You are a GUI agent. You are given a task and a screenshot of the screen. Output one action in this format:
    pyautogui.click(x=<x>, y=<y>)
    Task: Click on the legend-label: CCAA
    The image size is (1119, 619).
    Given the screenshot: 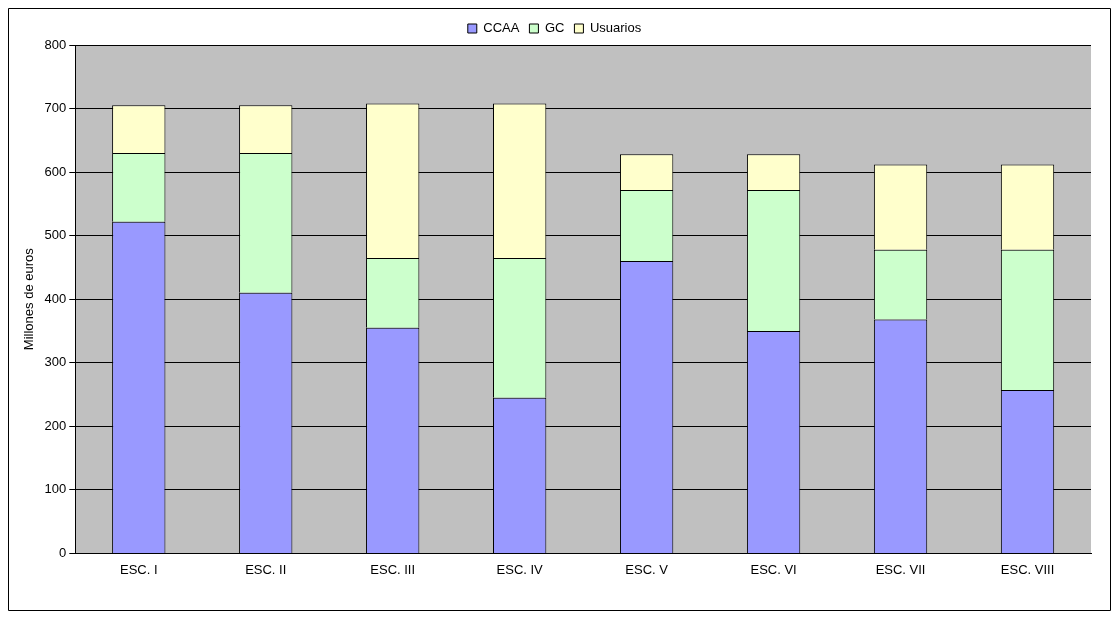 What is the action you would take?
    pyautogui.click(x=501, y=28)
    